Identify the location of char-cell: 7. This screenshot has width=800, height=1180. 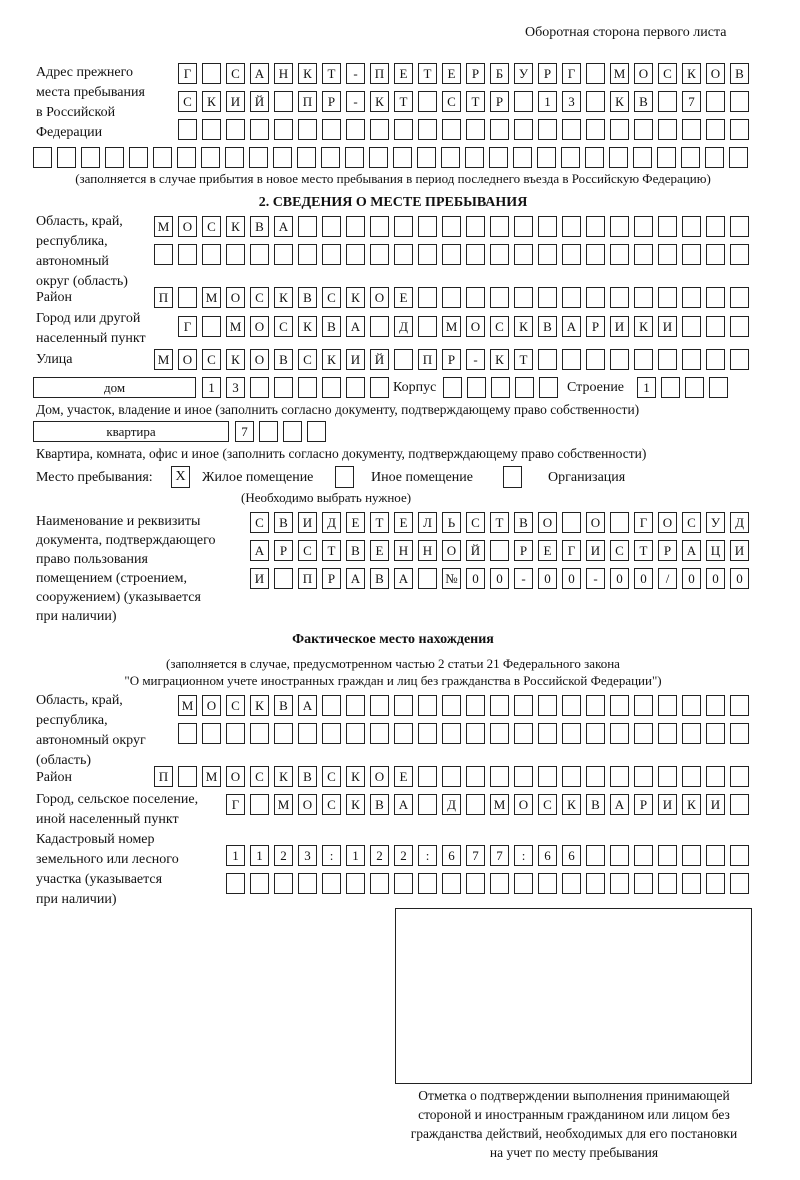
(691, 101).